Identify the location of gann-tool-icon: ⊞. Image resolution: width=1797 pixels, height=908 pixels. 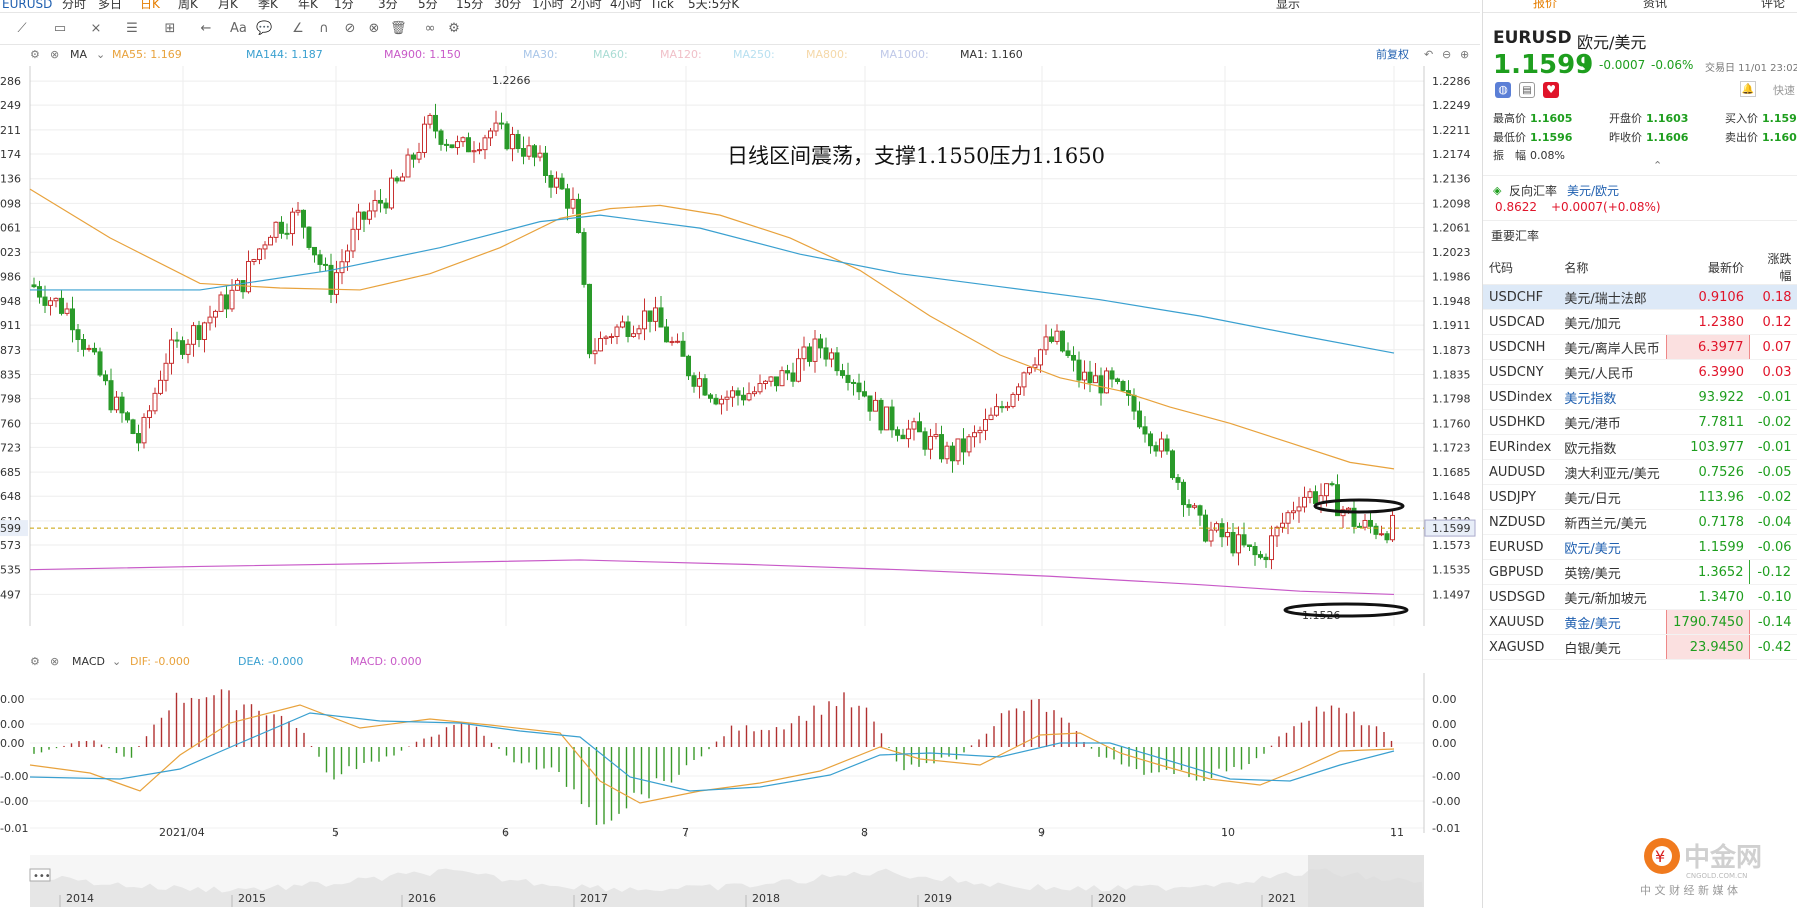
(170, 28).